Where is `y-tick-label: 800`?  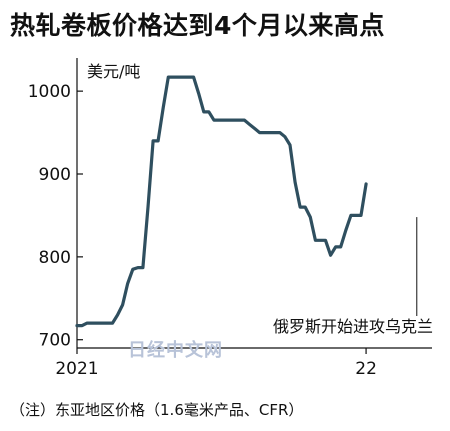 y-tick-label: 800 is located at coordinates (55, 258).